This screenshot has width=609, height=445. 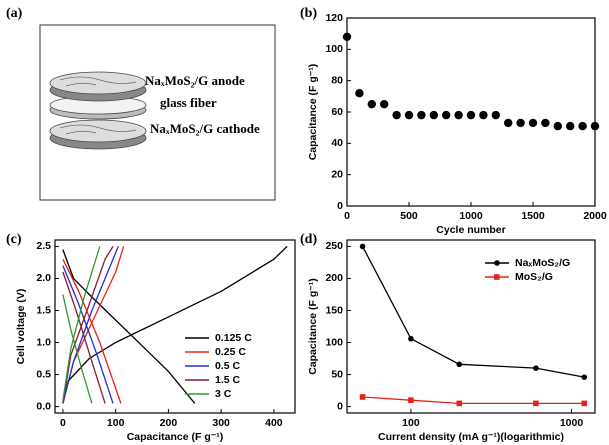 What do you see at coordinates (223, 394) in the screenshot?
I see `legend-label: 3 C` at bounding box center [223, 394].